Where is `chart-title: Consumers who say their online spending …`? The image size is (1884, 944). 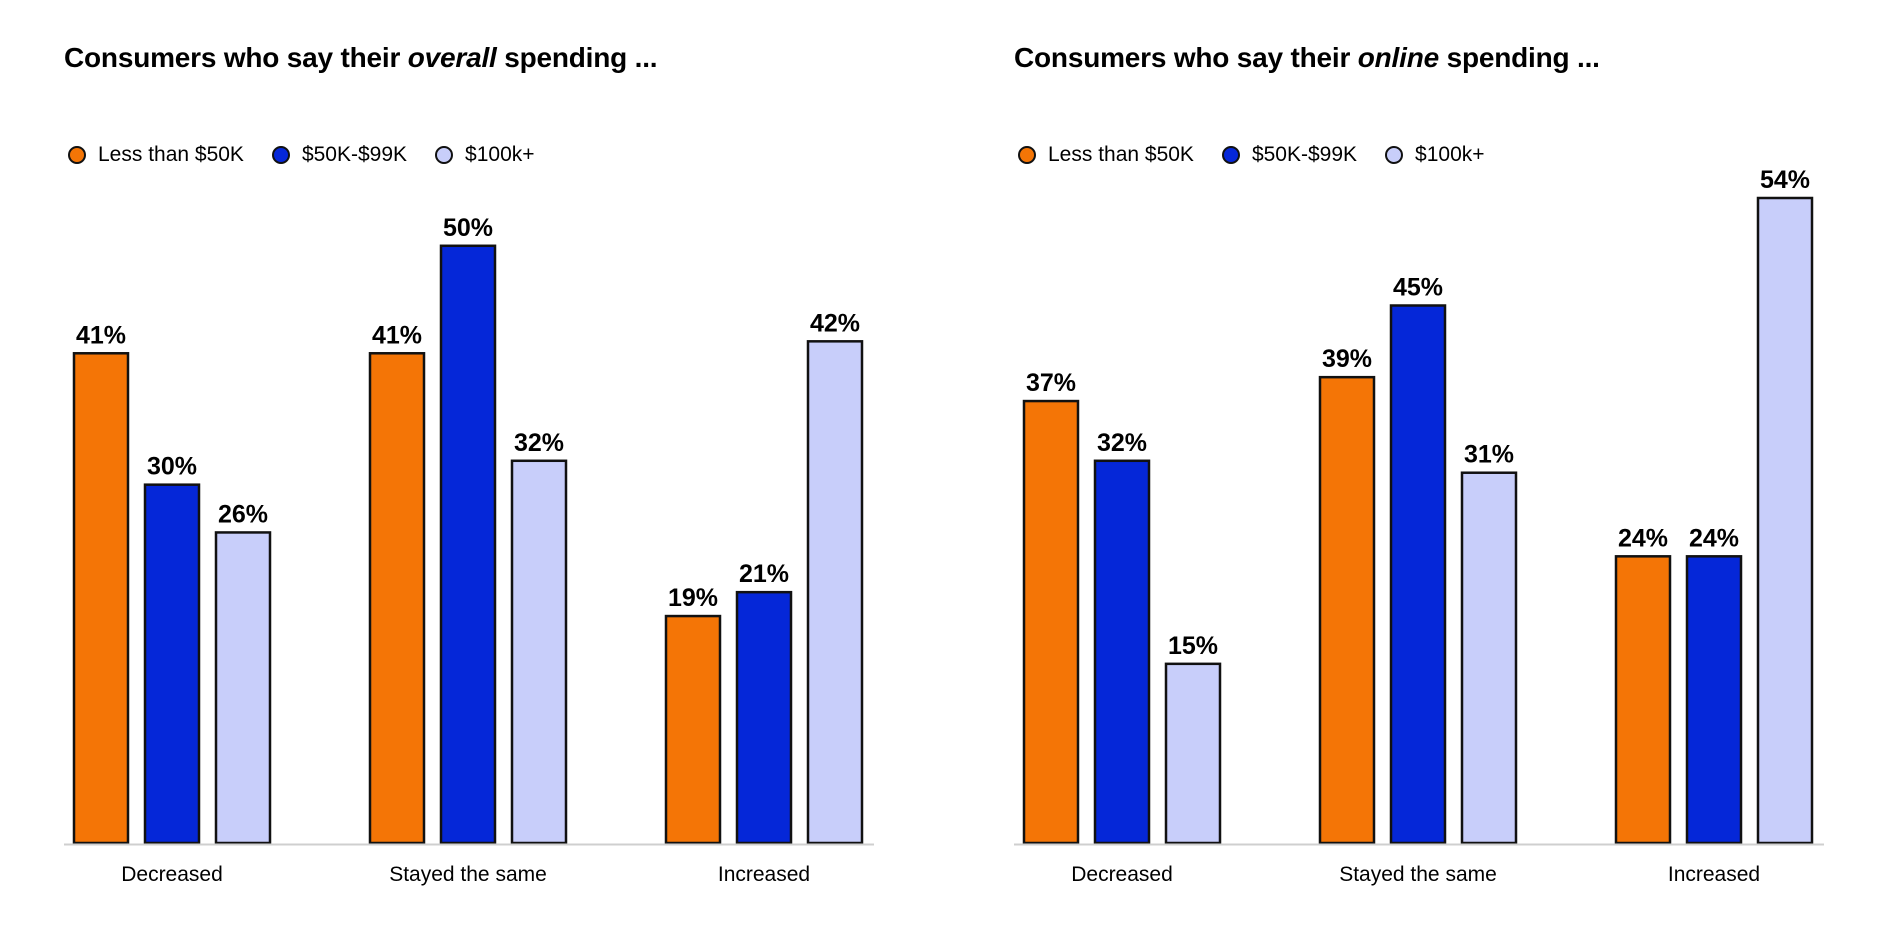
chart-title: Consumers who say their online spending … is located at coordinates (1307, 58).